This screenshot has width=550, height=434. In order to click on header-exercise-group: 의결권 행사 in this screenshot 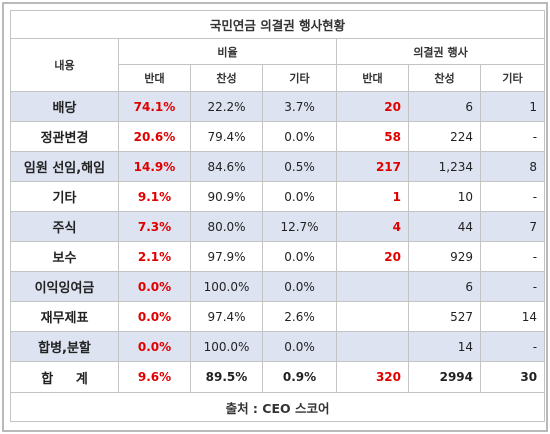, I will do `click(440, 51)`.